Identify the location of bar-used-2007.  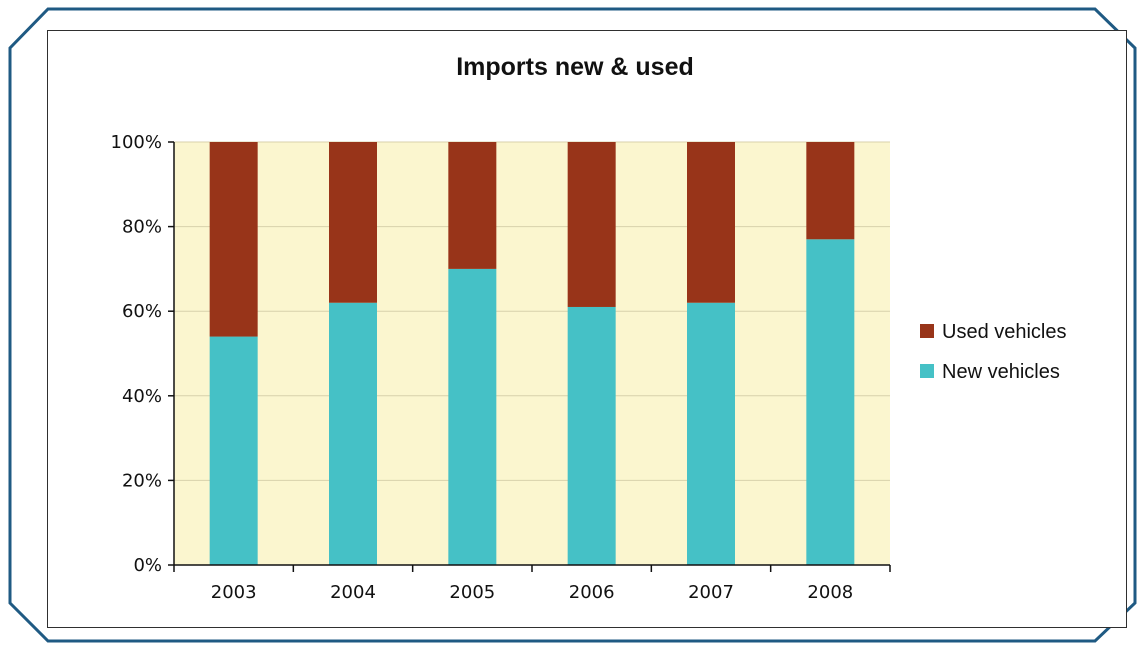
(711, 222).